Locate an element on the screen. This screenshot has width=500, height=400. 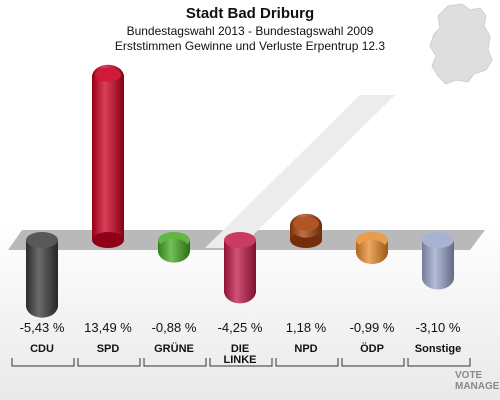
category-label: ÖDP is located at coordinates (372, 348).